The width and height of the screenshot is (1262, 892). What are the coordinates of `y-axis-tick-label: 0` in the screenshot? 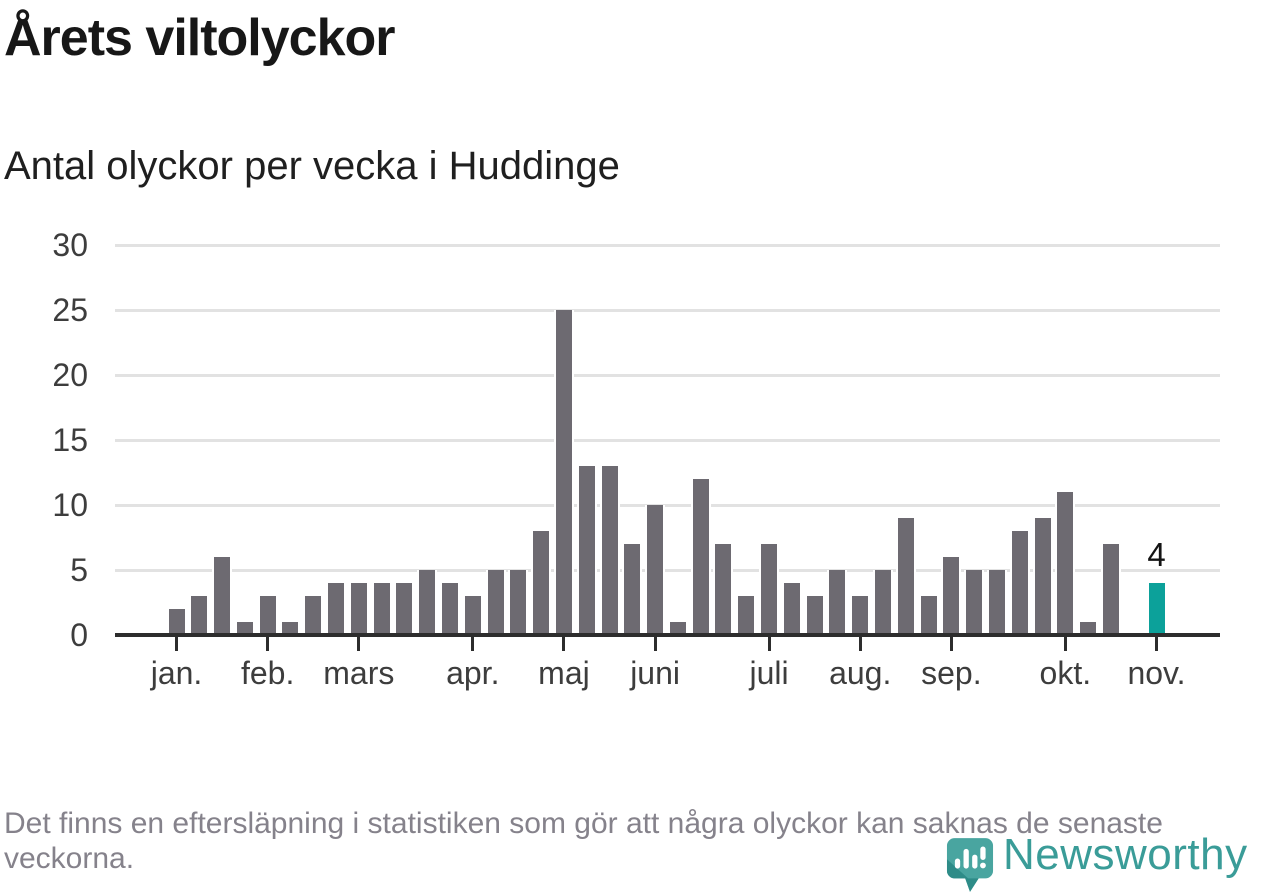 It's located at (79, 635).